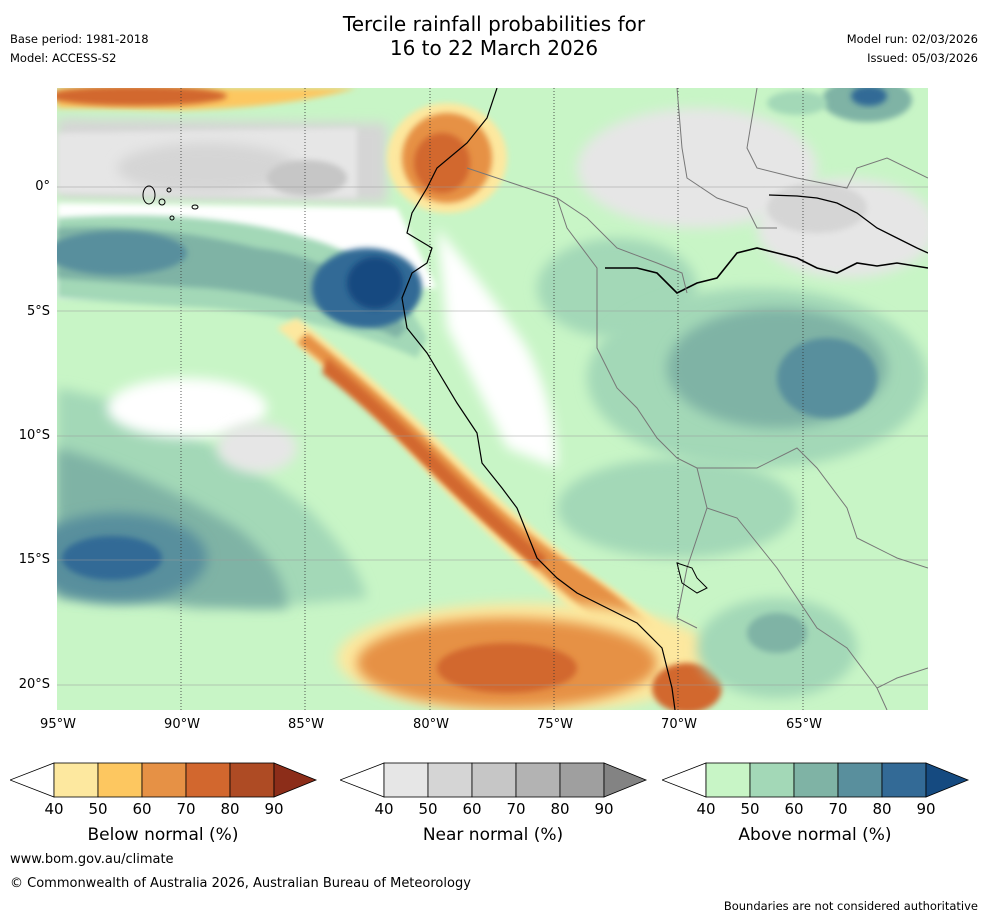  I want to click on lat-label-0: 0°, so click(42, 186).